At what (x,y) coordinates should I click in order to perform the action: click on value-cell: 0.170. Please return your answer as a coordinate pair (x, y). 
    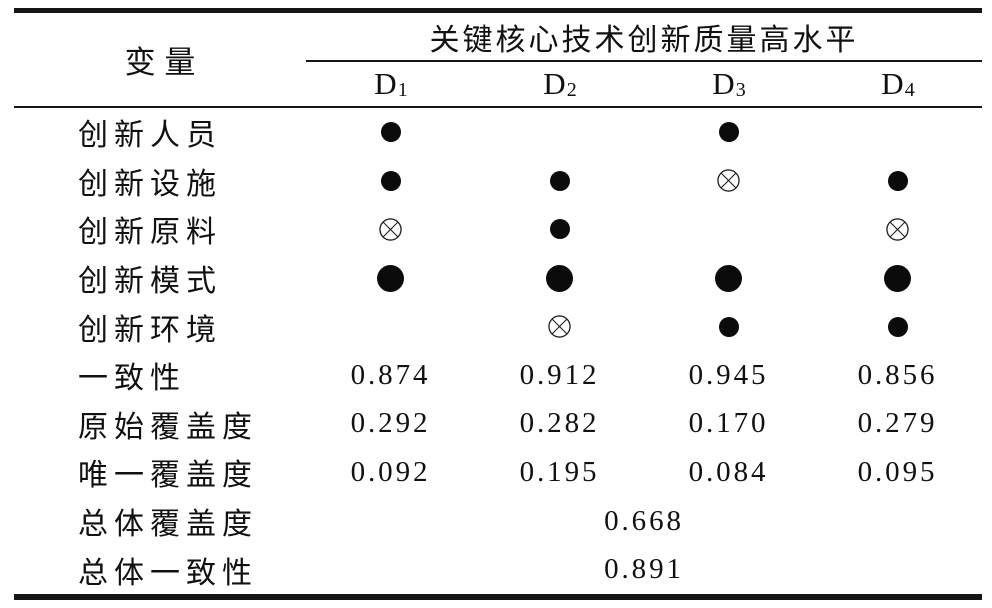
    Looking at the image, I should click on (728, 423).